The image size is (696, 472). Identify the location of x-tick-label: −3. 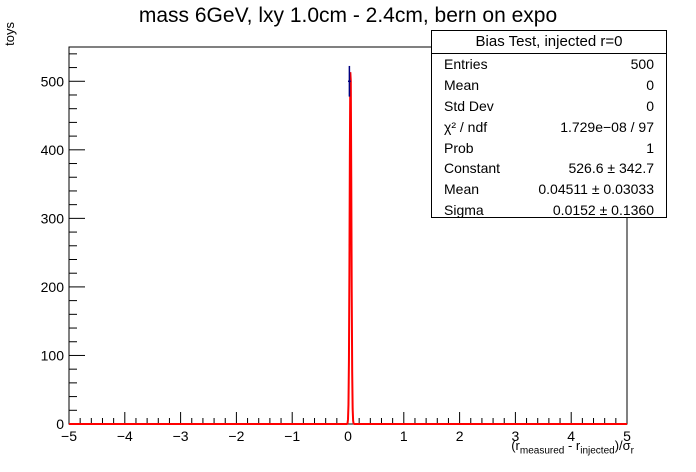
(181, 436).